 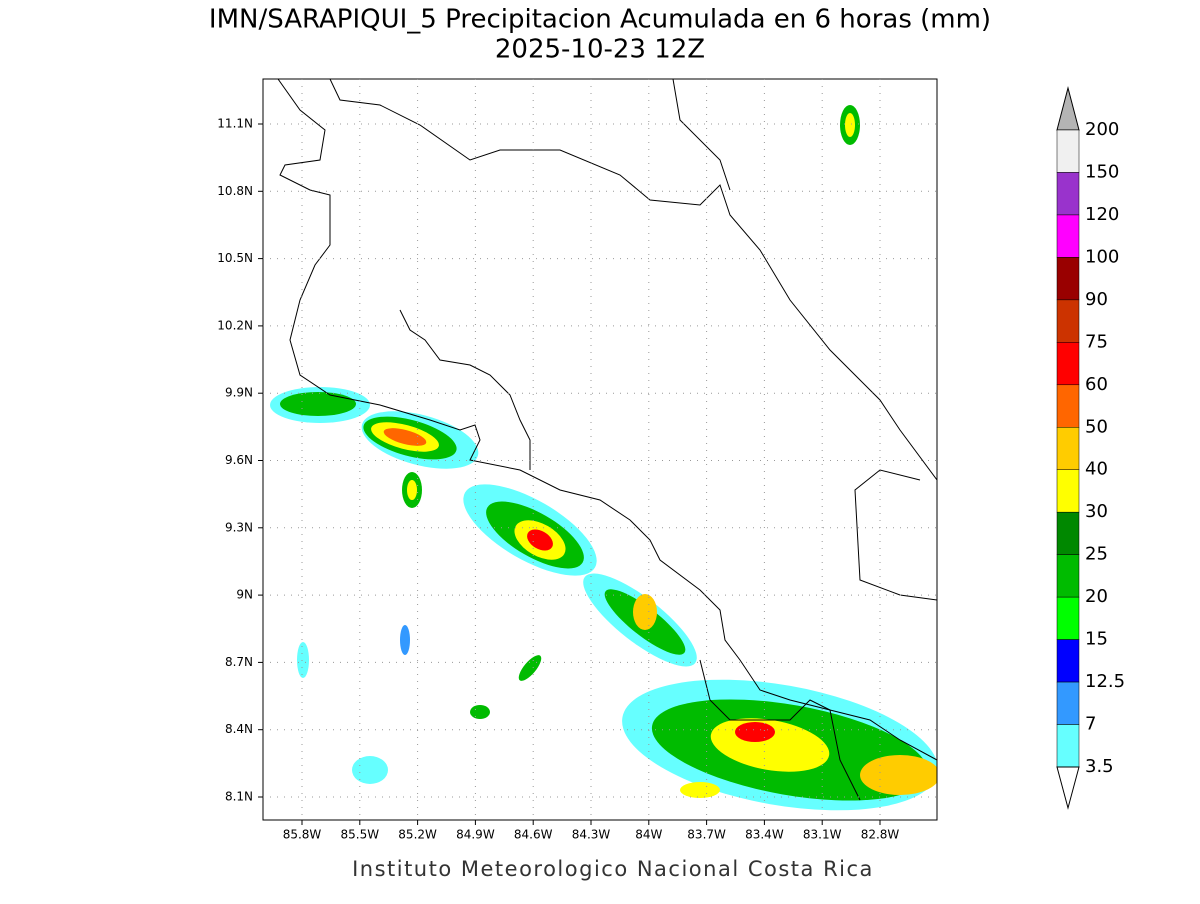 What do you see at coordinates (1096, 639) in the screenshot?
I see `colorbar-label: 15` at bounding box center [1096, 639].